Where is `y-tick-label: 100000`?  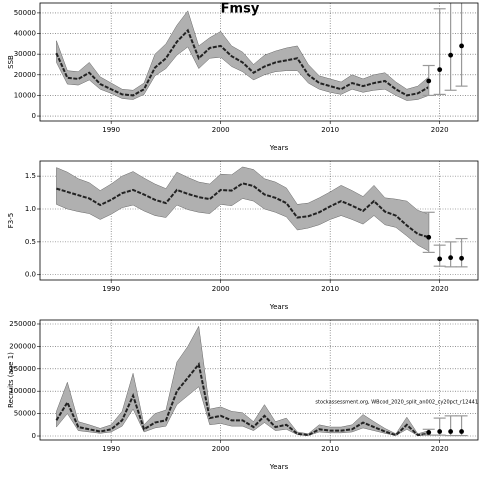 y-tick-label: 100000 is located at coordinates (22, 391).